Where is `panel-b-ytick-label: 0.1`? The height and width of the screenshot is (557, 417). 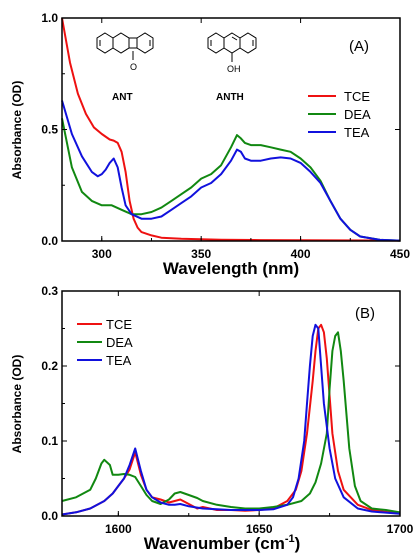 panel-b-ytick-label: 0.1 is located at coordinates (49, 441).